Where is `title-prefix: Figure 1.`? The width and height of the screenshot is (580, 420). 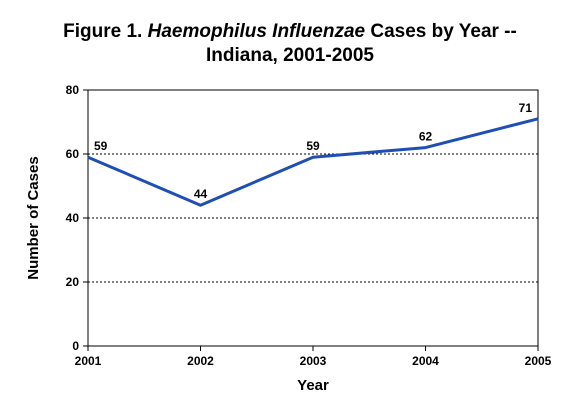 title-prefix: Figure 1. is located at coordinates (105, 31).